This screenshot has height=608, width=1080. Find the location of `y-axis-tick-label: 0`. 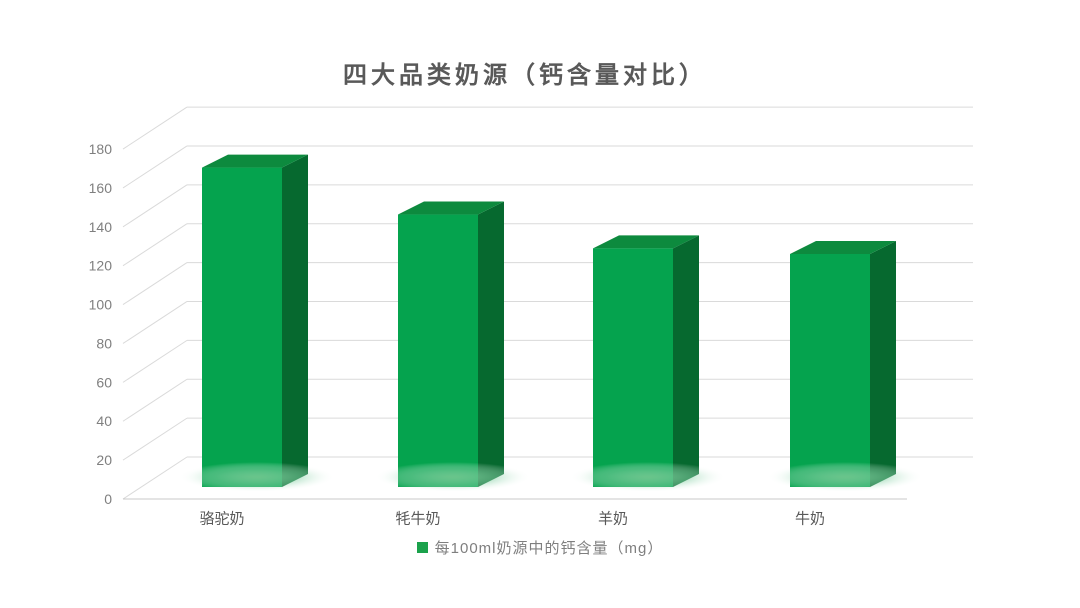

y-axis-tick-label: 0 is located at coordinates (108, 499).